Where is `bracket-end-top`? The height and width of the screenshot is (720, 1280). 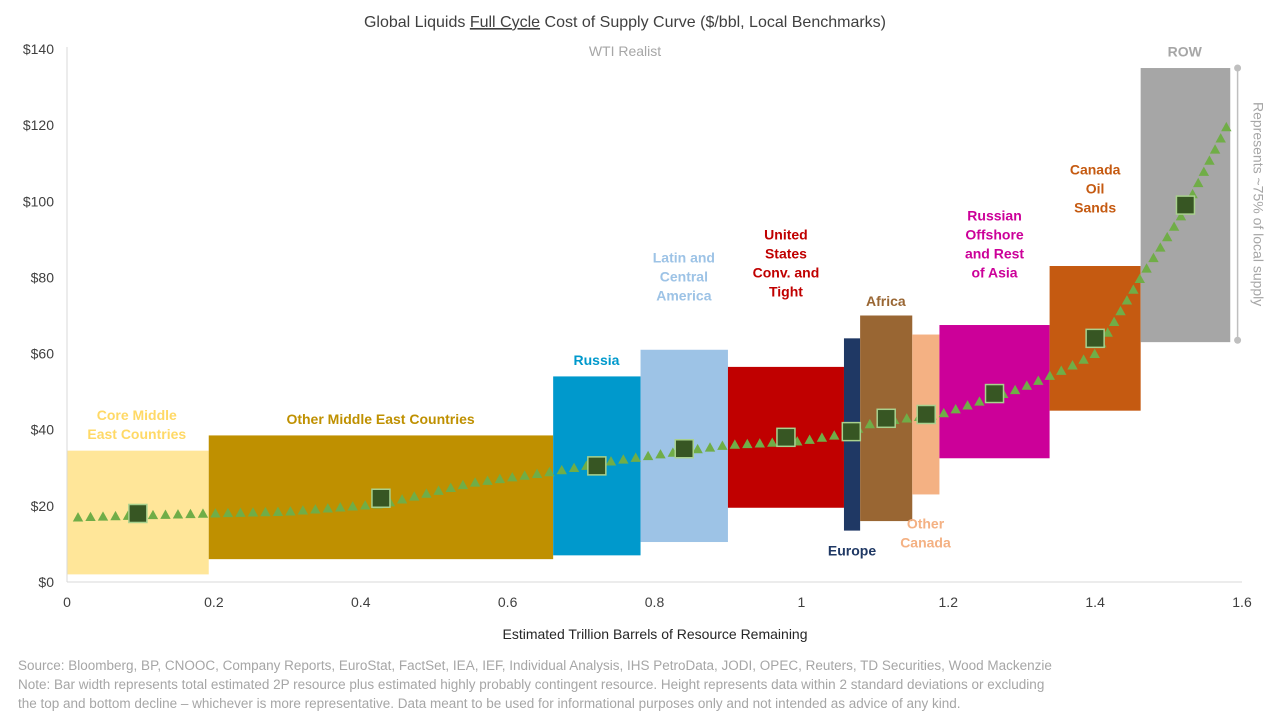
bracket-end-top is located at coordinates (1238, 68).